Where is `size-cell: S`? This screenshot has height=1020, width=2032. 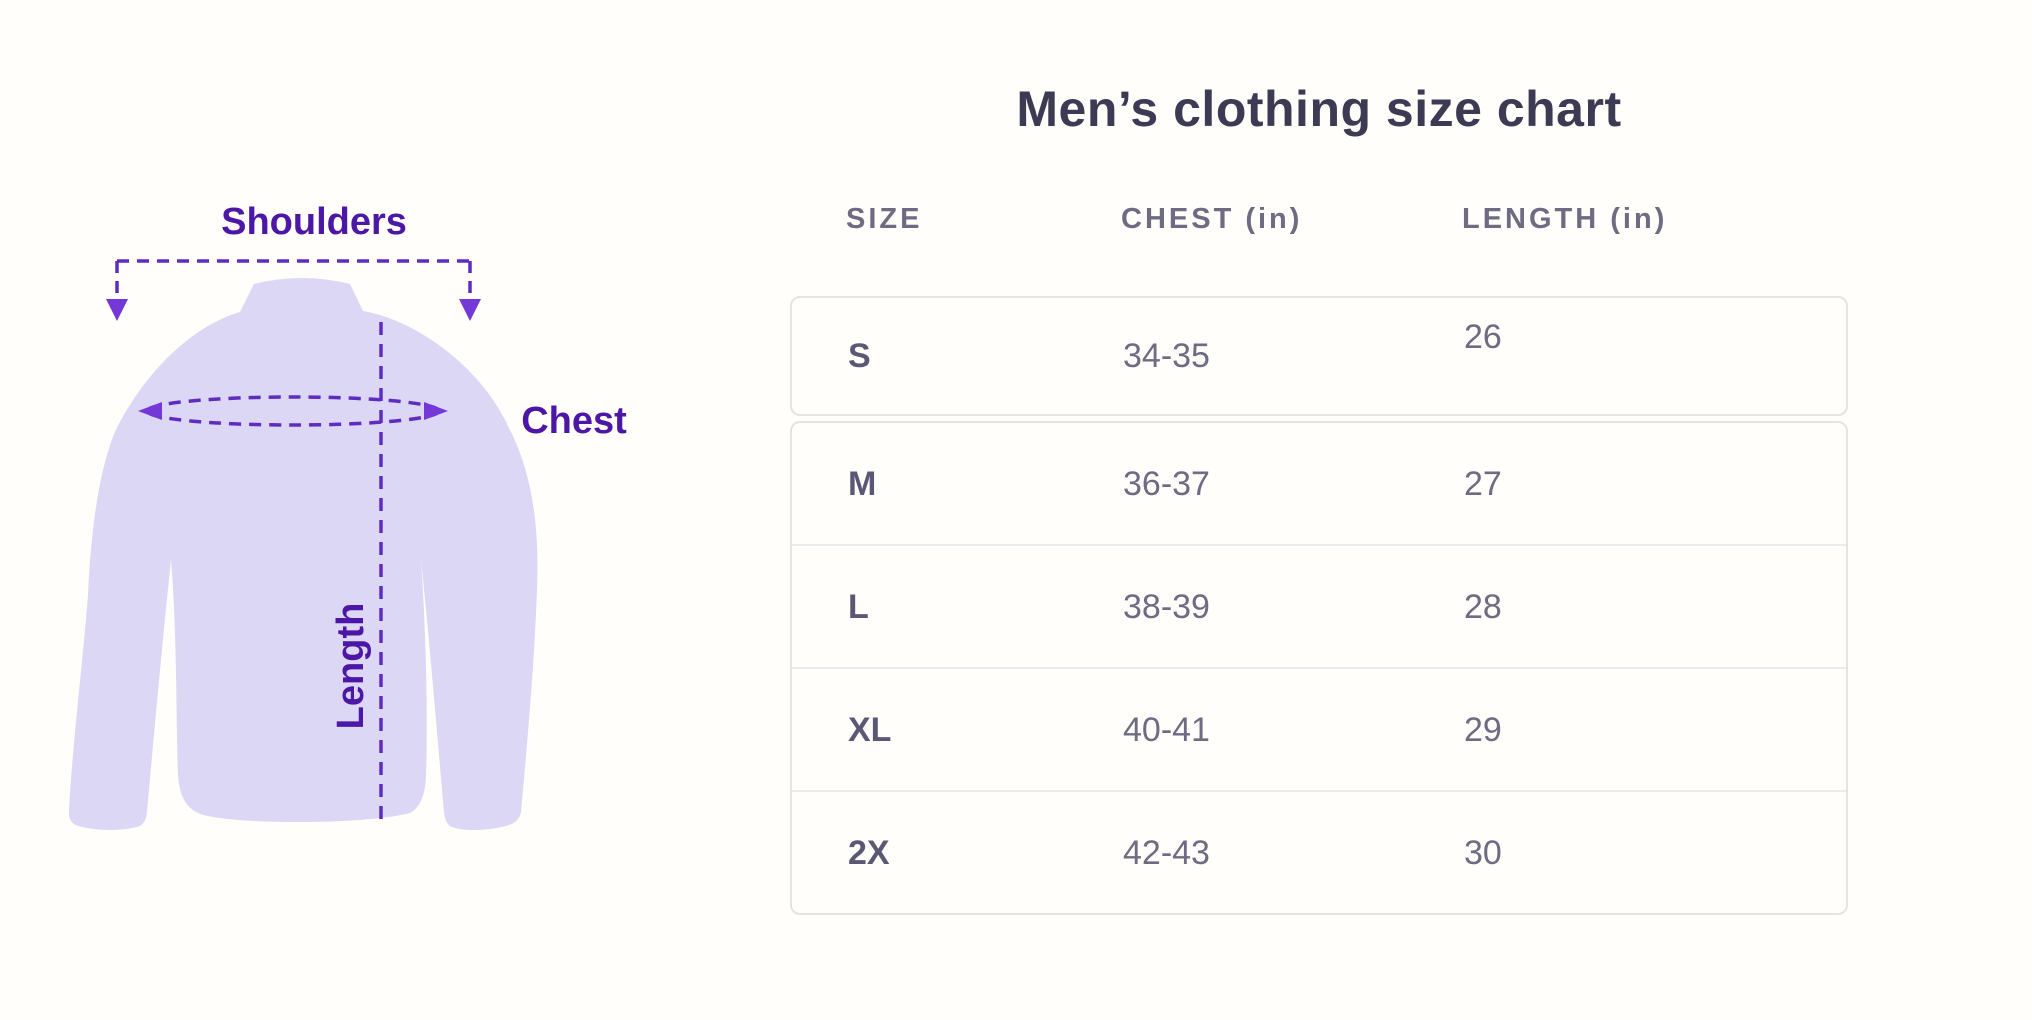 size-cell: S is located at coordinates (859, 356).